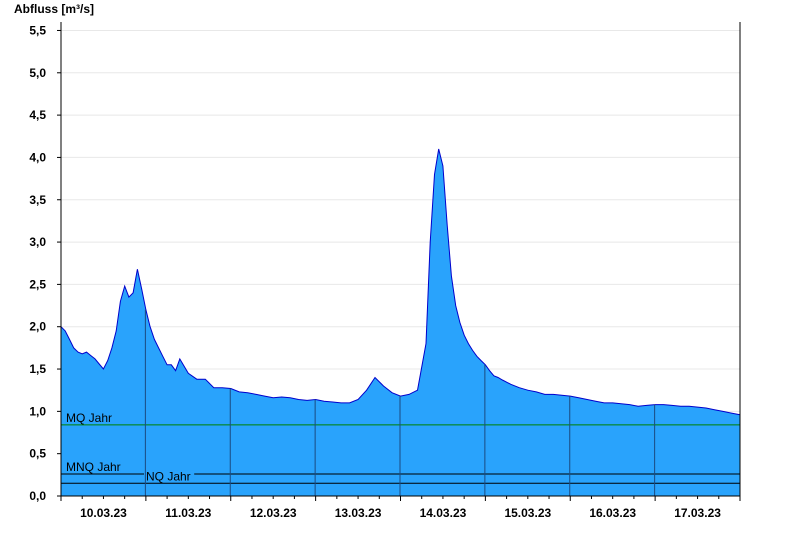 The width and height of the screenshot is (800, 550). What do you see at coordinates (37, 411) in the screenshot?
I see `y-tick-label: 1,0` at bounding box center [37, 411].